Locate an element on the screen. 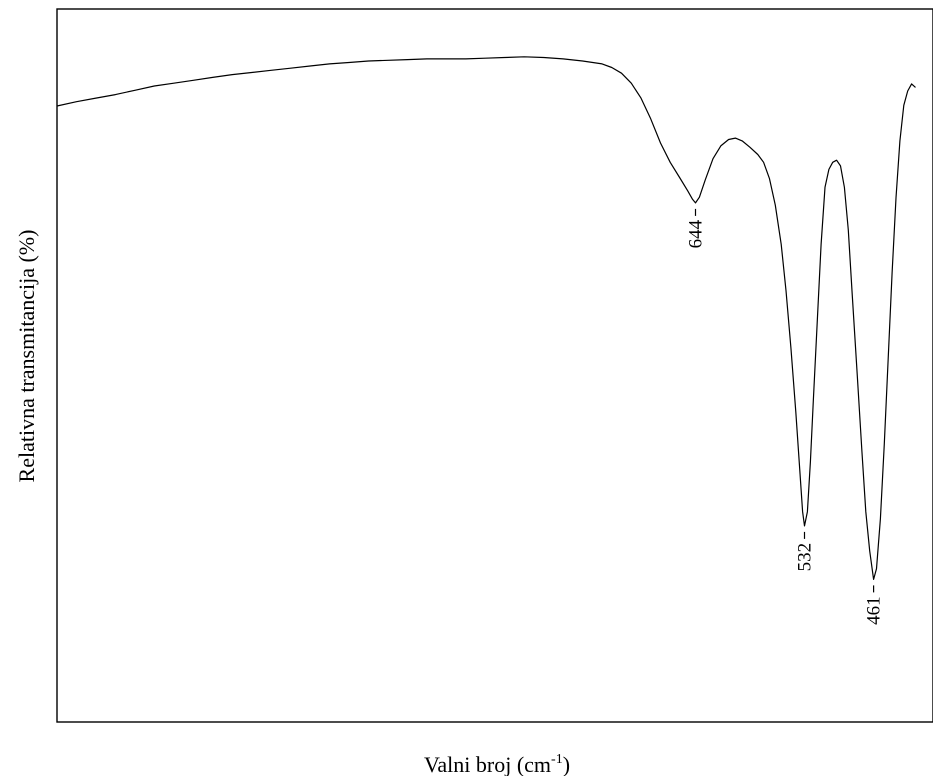 This screenshot has height=776, width=933. peak-label-644: 644 is located at coordinates (696, 233).